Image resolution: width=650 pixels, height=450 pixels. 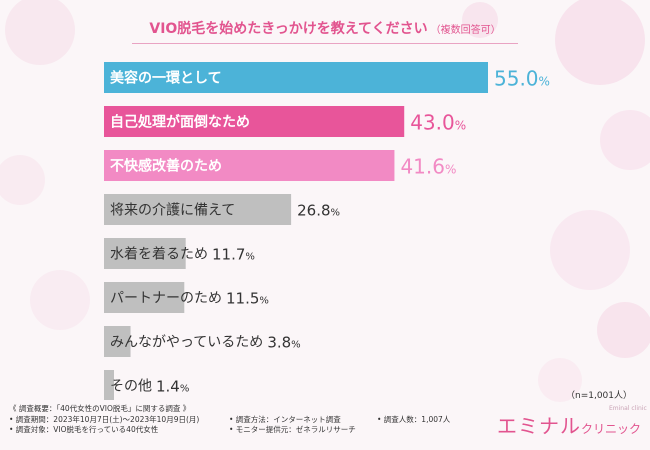 I want to click on value-label-5: 11.7%, so click(x=233, y=255).